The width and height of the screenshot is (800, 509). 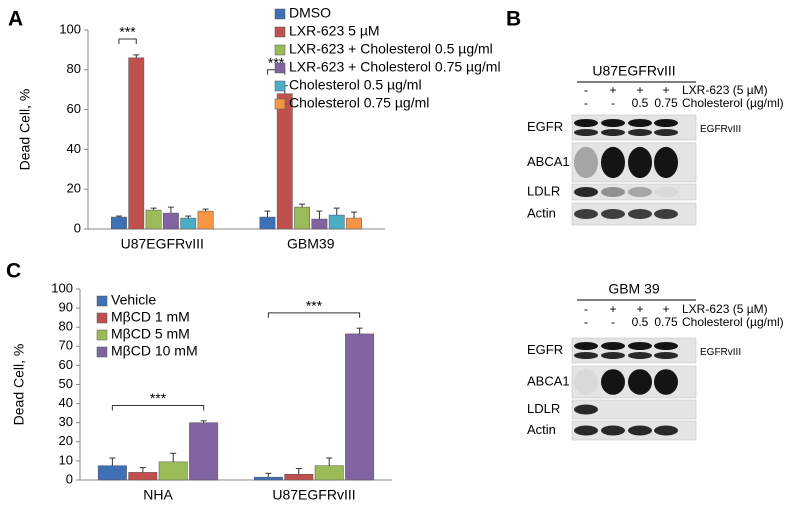 I want to click on y-tick-label: 100, so click(x=70, y=28).